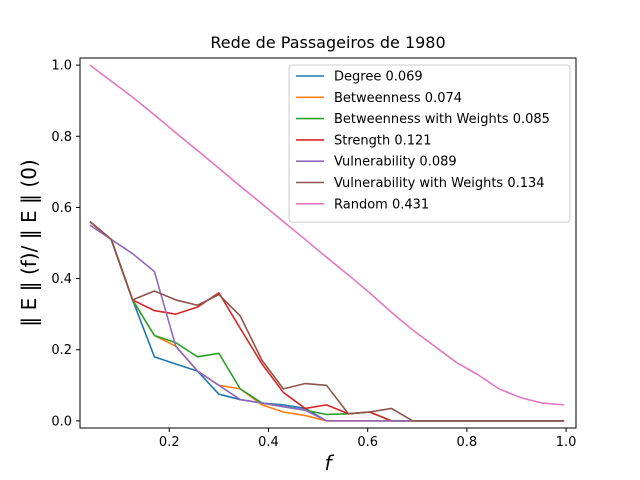 Image resolution: width=640 pixels, height=480 pixels. I want to click on x-tick-label-1: 0.4, so click(268, 442).